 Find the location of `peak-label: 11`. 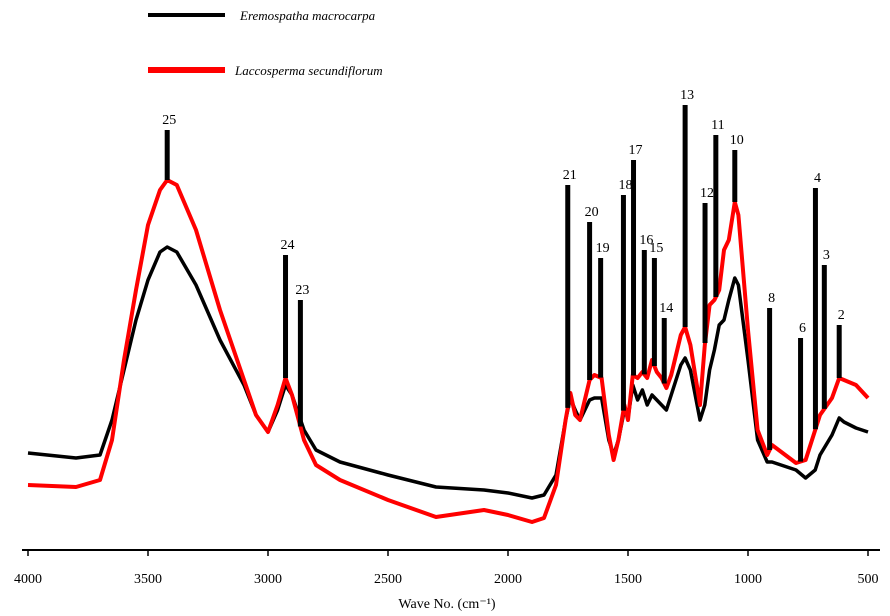

peak-label: 11 is located at coordinates (717, 125).